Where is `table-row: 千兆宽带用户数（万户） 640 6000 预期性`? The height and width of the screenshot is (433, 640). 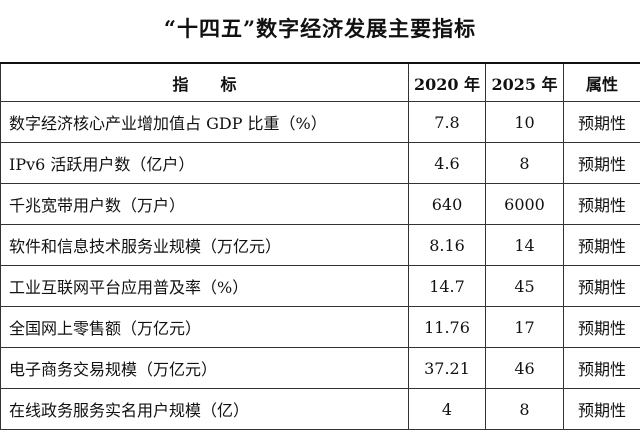
table-row: 千兆宽带用户数（万户） 640 6000 预期性 is located at coordinates (320, 204).